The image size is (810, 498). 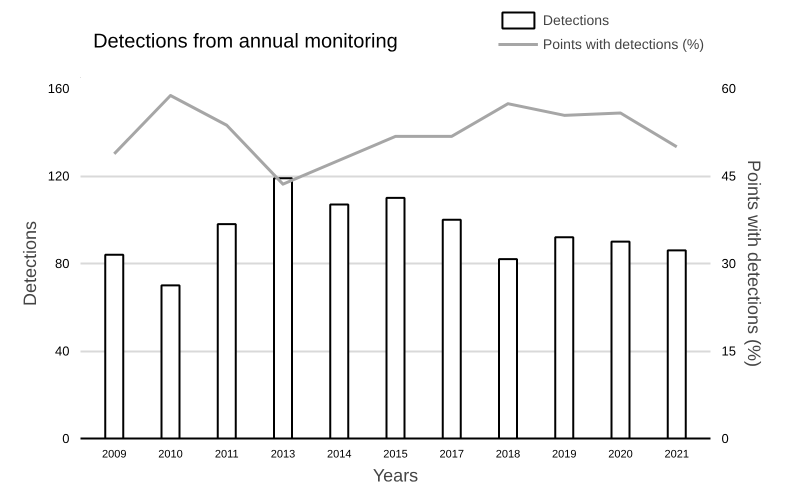 What do you see at coordinates (725, 438) in the screenshot?
I see `y2-tick-label: 0` at bounding box center [725, 438].